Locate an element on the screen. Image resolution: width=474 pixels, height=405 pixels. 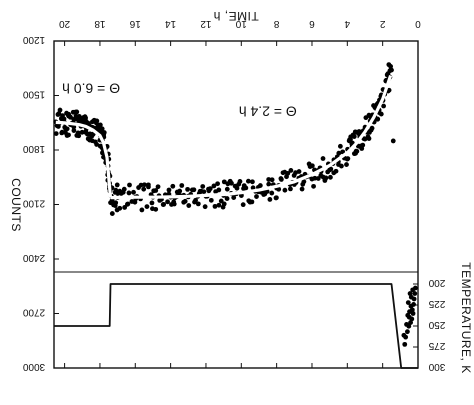
y-right-tick-label: 250 is located at coordinates (436, 324).